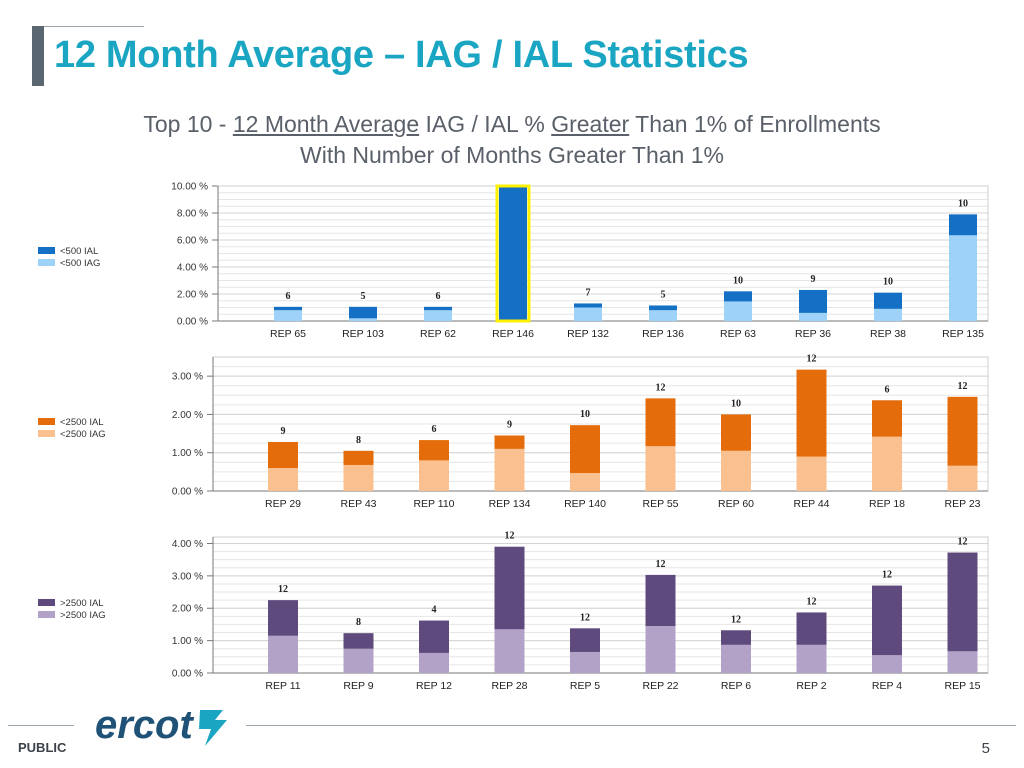 This screenshot has height=768, width=1024. What do you see at coordinates (283, 431) in the screenshot?
I see `bar-month-count-label: 9` at bounding box center [283, 431].